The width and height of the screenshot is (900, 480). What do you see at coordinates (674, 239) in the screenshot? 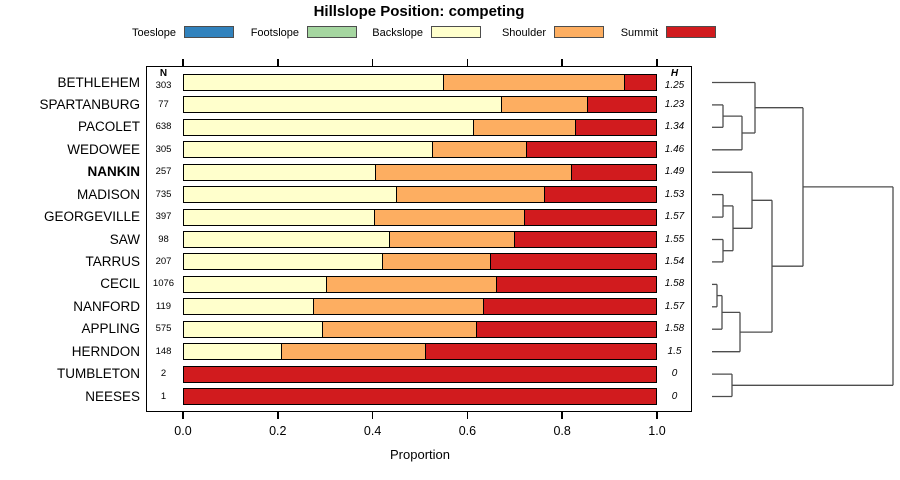
I see `h-value: 1.55` at bounding box center [674, 239].